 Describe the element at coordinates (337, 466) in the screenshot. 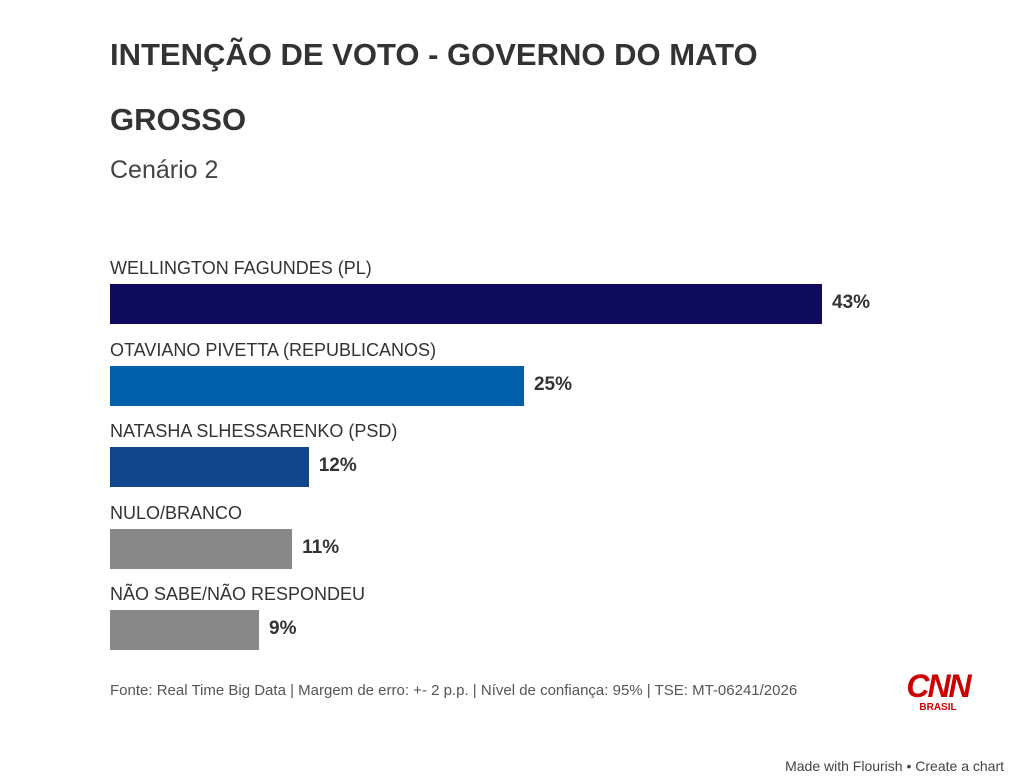

I see `value-label: 12%` at that location.